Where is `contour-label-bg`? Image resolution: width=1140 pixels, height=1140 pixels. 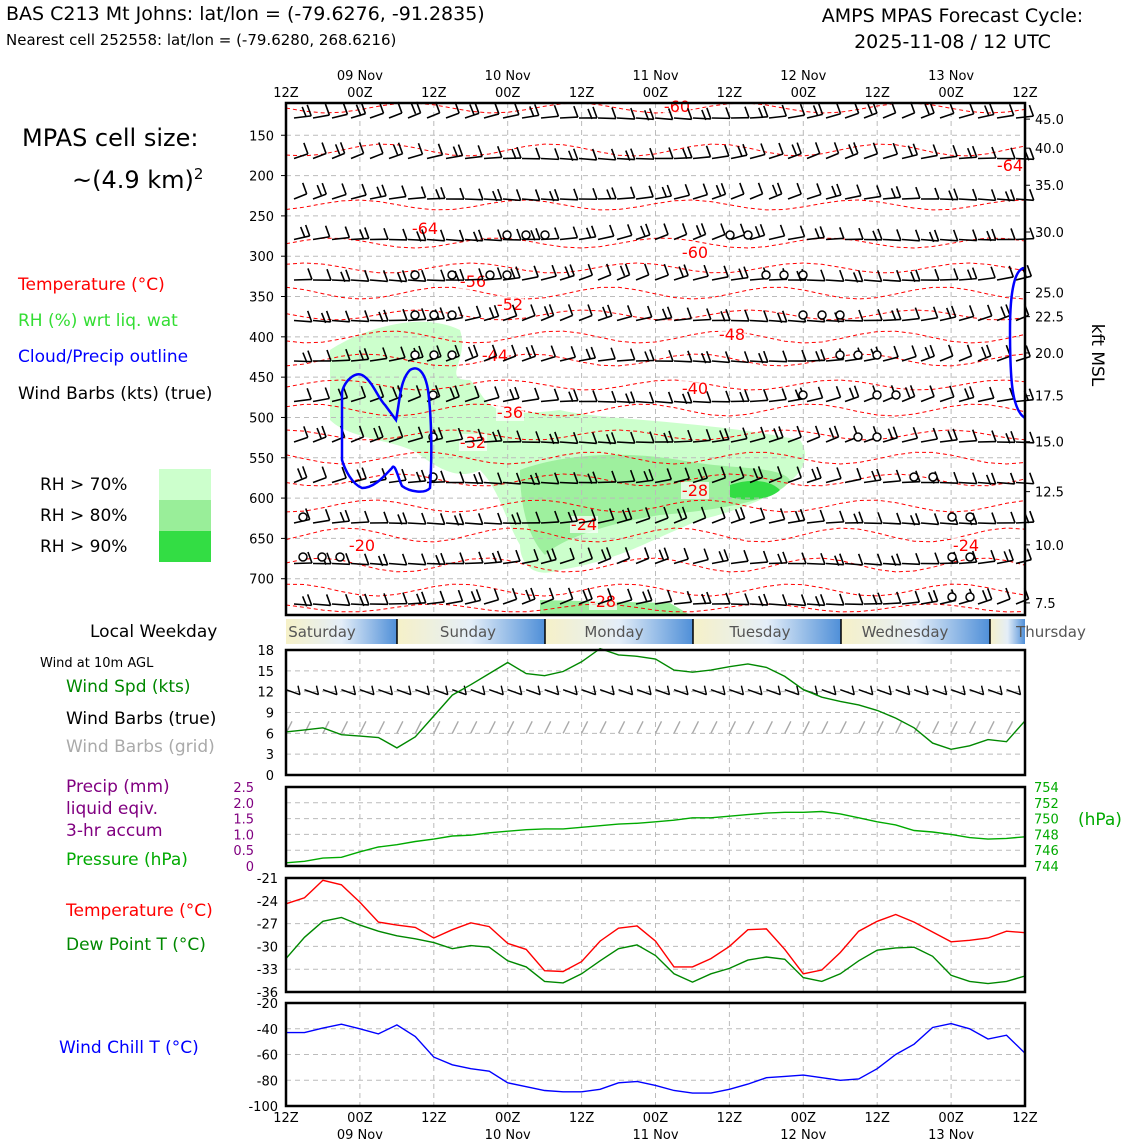
contour-label-bg is located at coordinates (473, 281).